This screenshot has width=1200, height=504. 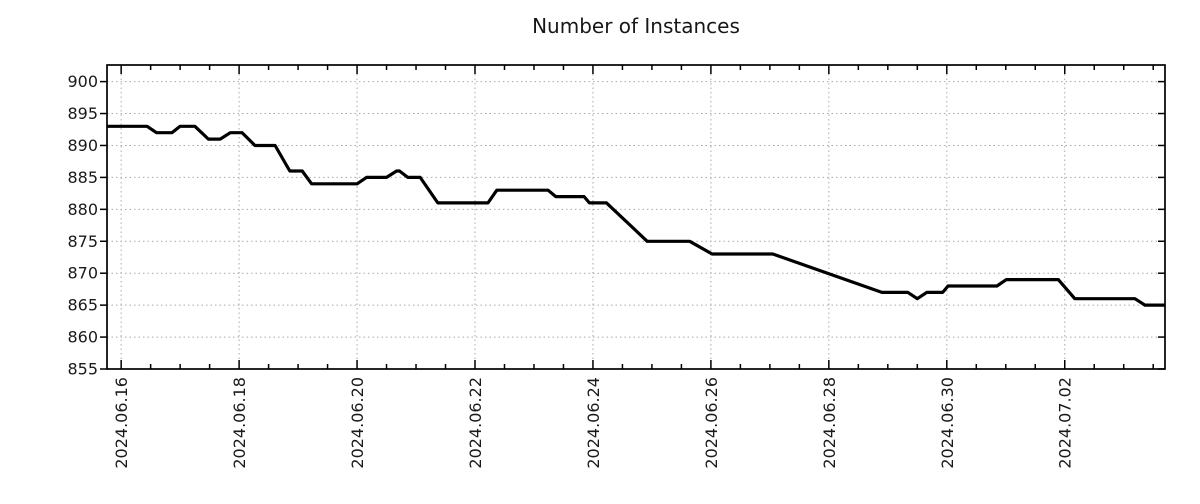 I want to click on y-tick-label: 900, so click(x=82, y=81).